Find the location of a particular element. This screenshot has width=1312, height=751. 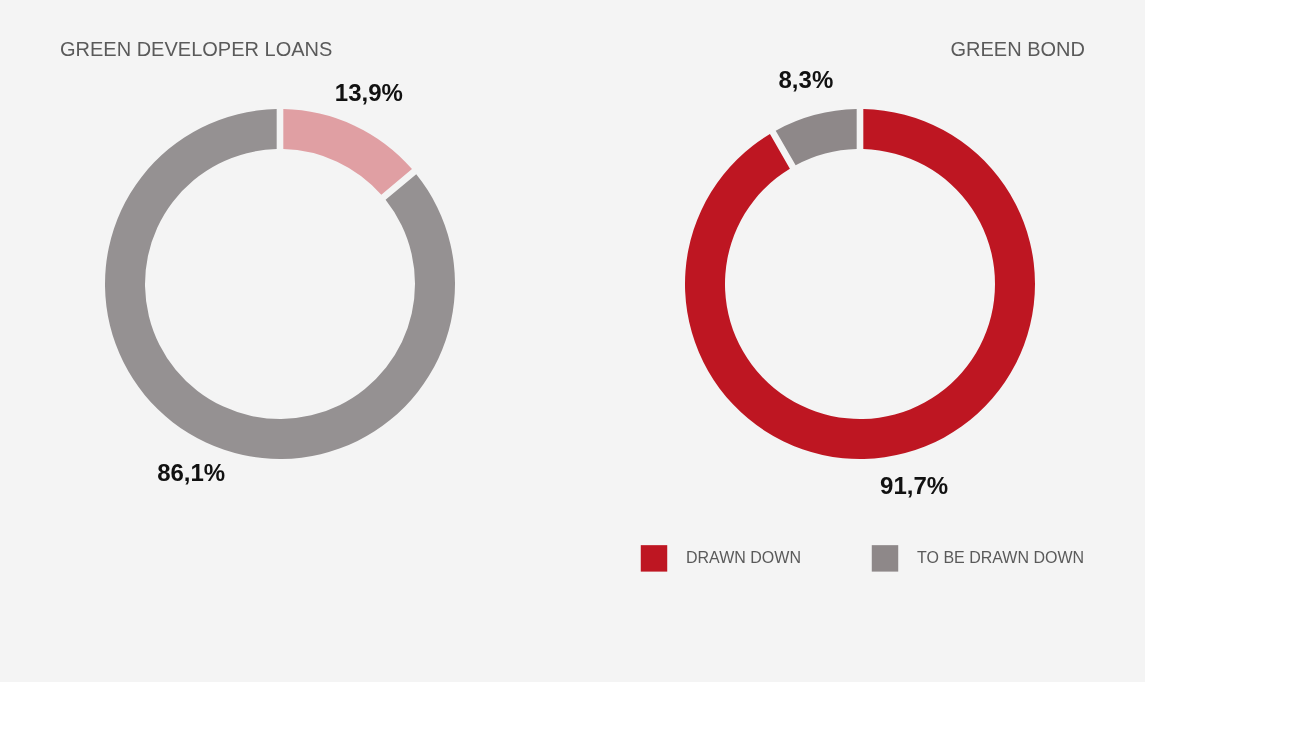

chart-title: GREEN DEVELOPER LOANS is located at coordinates (196, 49).